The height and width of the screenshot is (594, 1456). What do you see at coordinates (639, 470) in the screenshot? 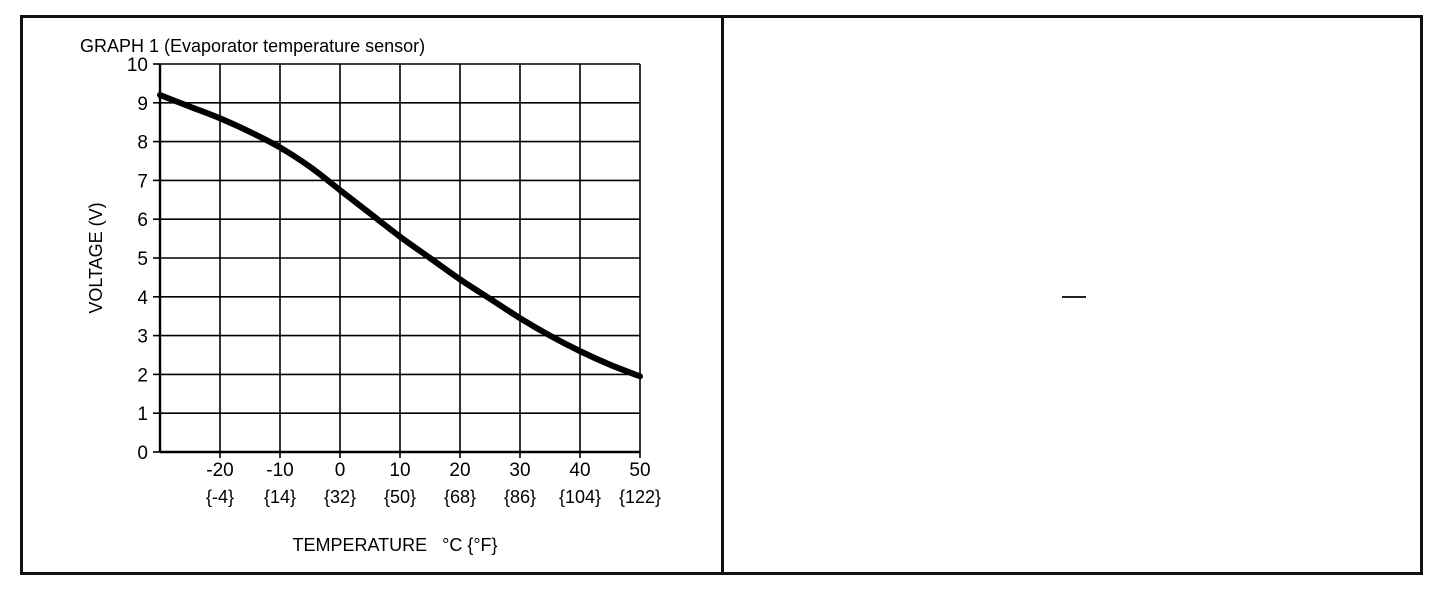
I see `x-tick-label: 50` at bounding box center [639, 470].